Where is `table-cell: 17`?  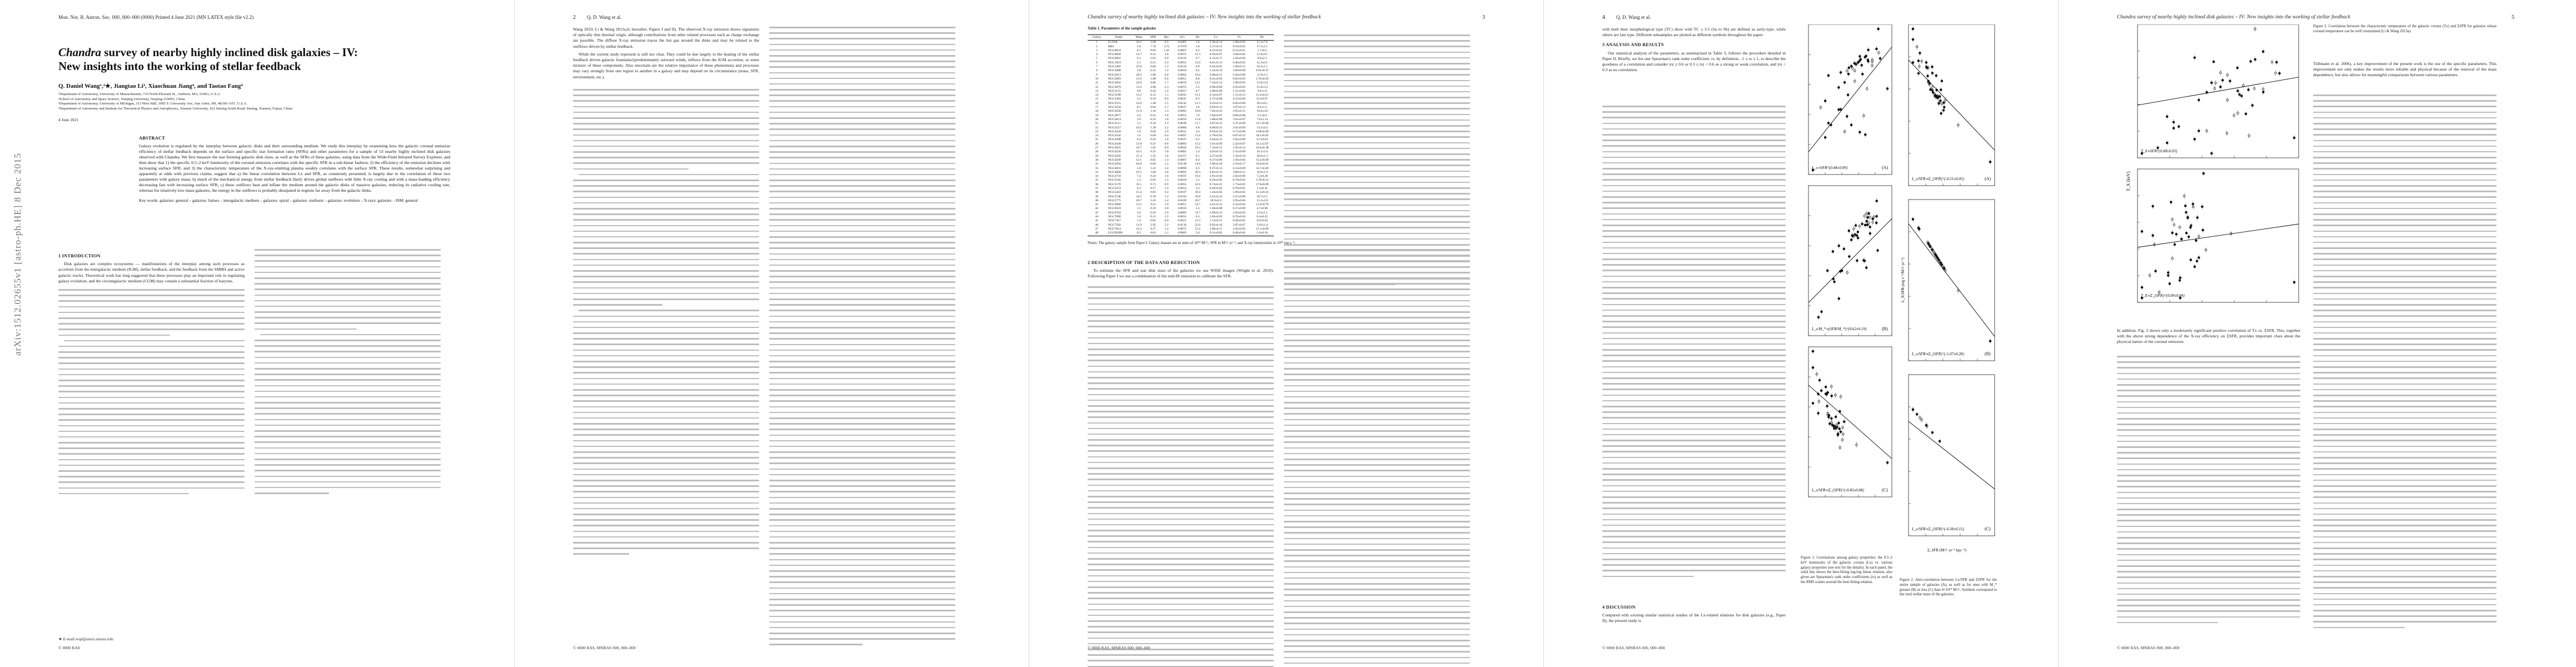 table-cell: 17 is located at coordinates (1097, 107).